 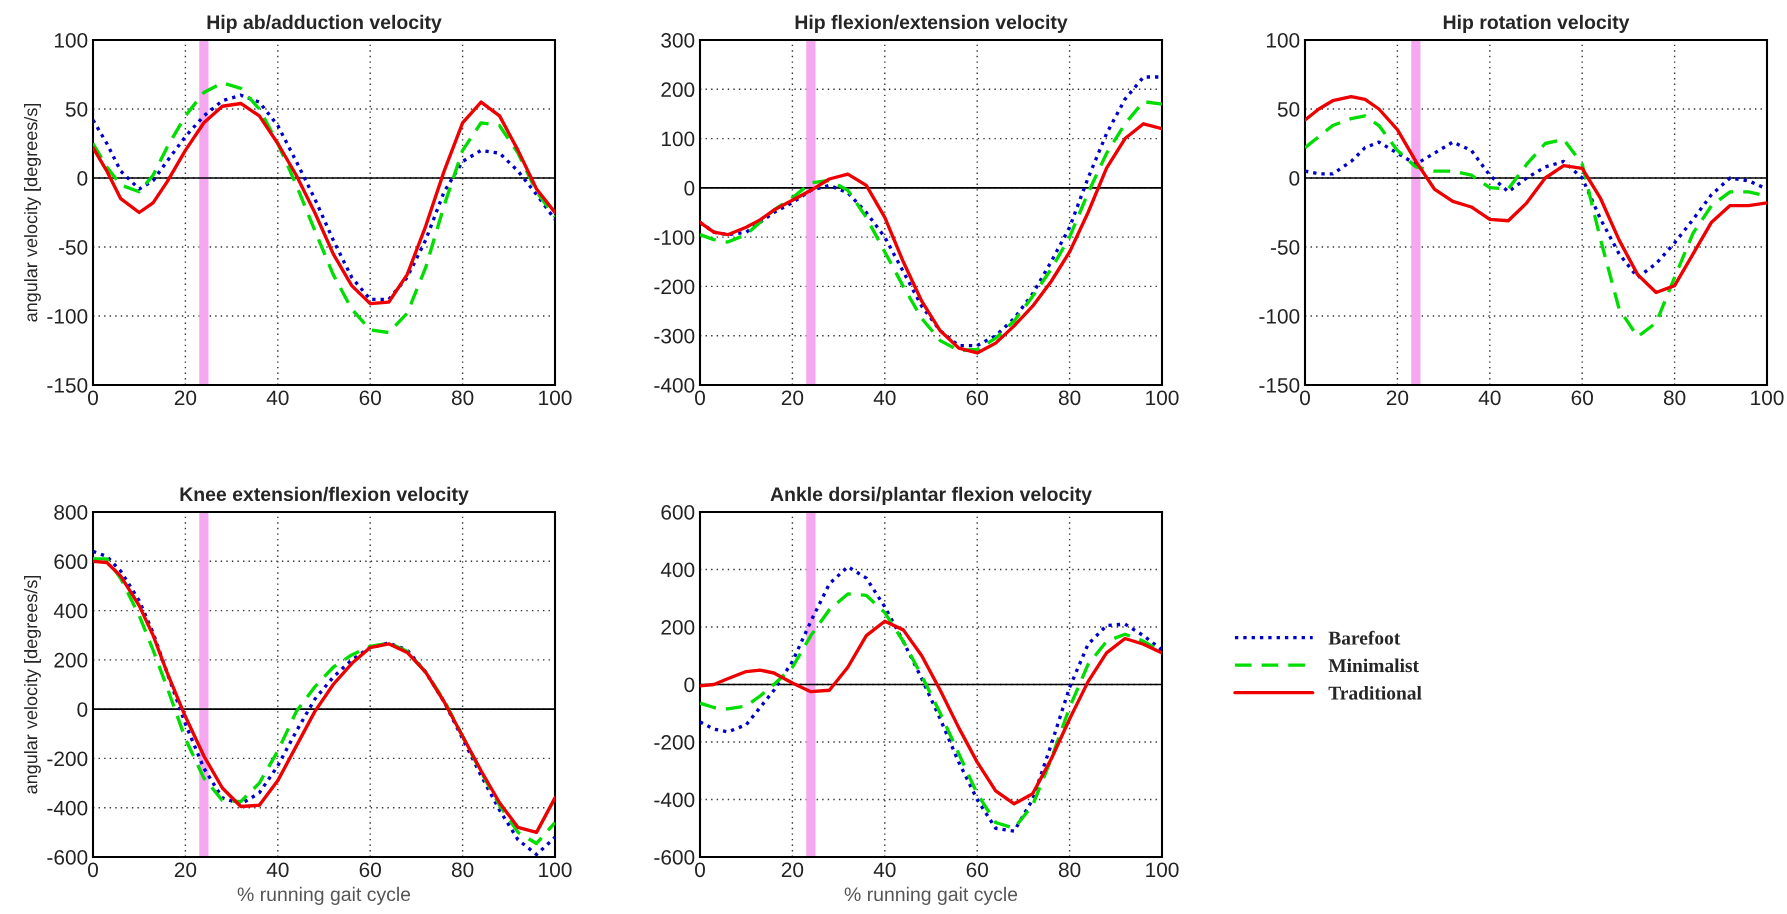 I want to click on y-tick-label: 800, so click(x=71, y=512).